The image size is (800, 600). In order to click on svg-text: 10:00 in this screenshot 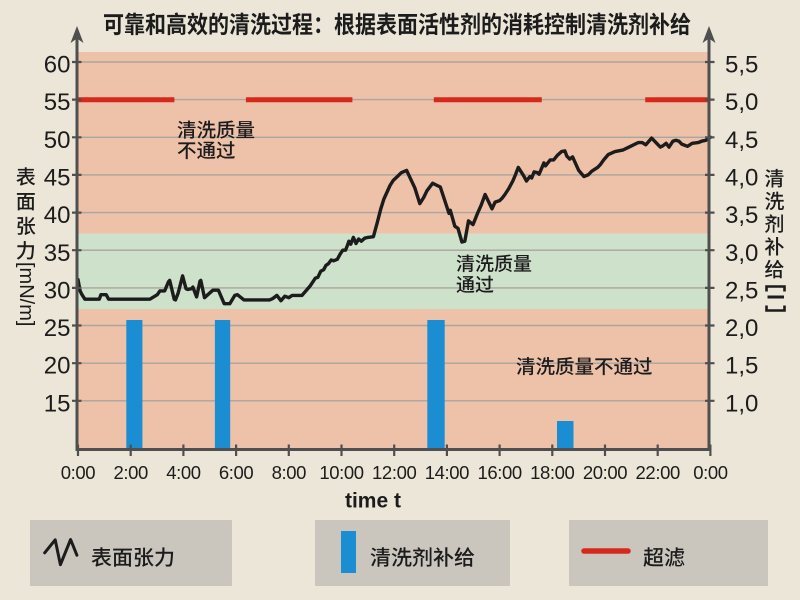, I will do `click(341, 472)`.